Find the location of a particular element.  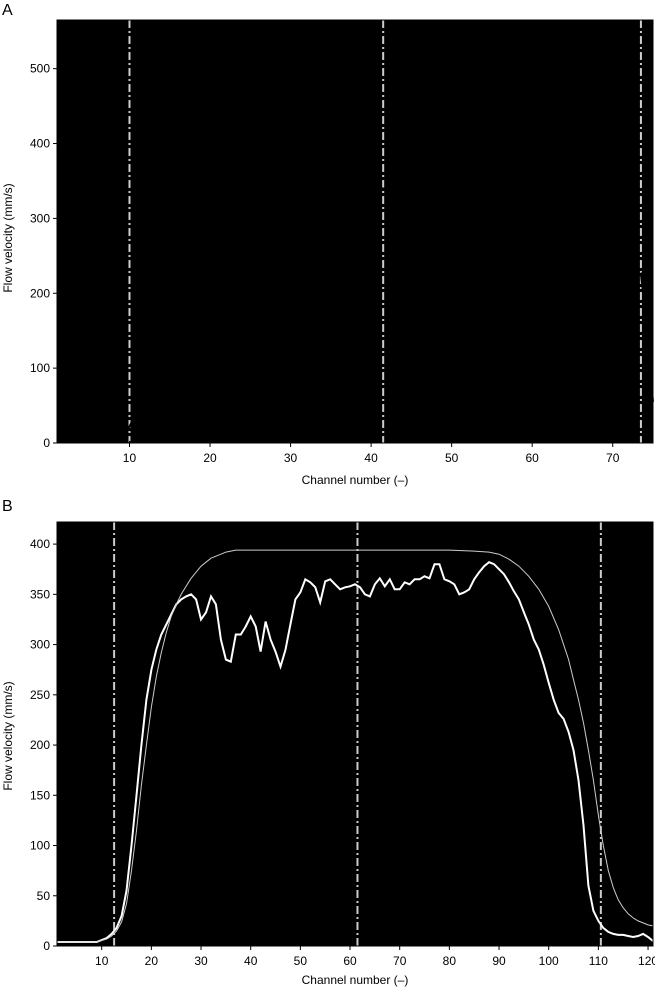

y-tick-label: 500 is located at coordinates (40, 69).